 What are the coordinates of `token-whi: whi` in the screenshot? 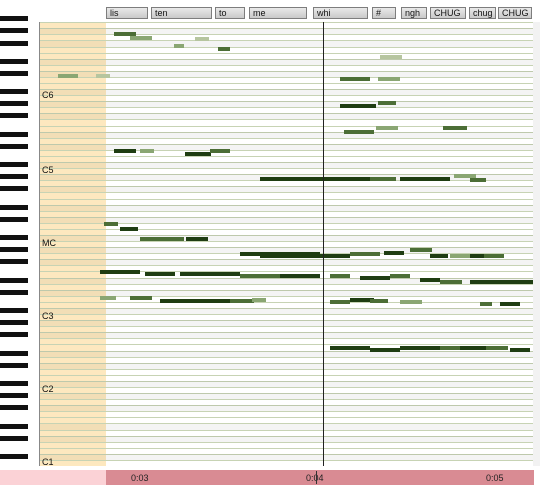 It's located at (340, 13).